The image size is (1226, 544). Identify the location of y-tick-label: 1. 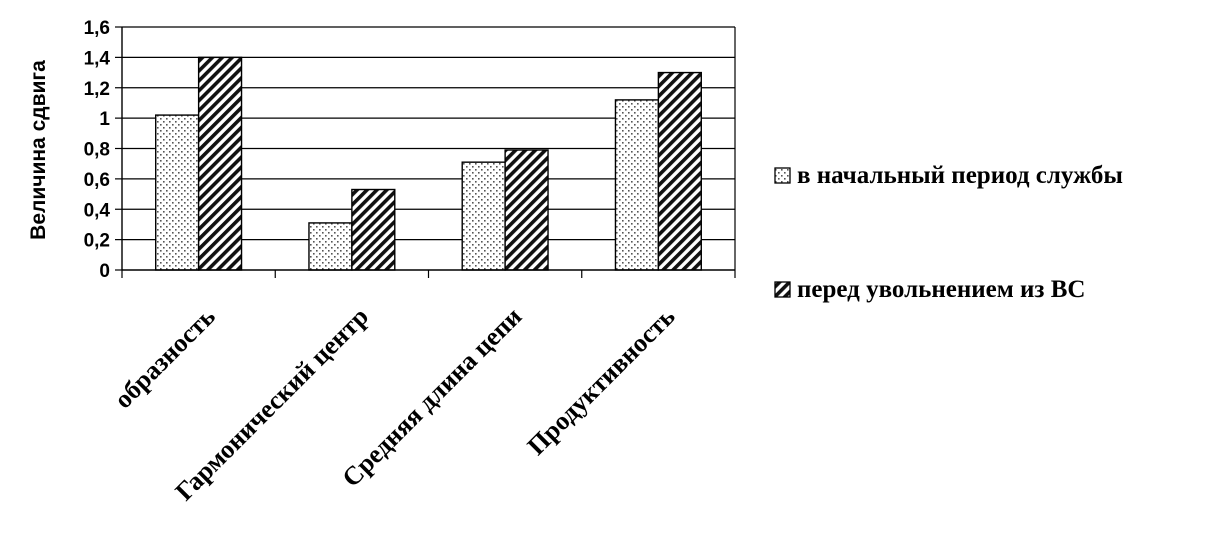
(104, 119).